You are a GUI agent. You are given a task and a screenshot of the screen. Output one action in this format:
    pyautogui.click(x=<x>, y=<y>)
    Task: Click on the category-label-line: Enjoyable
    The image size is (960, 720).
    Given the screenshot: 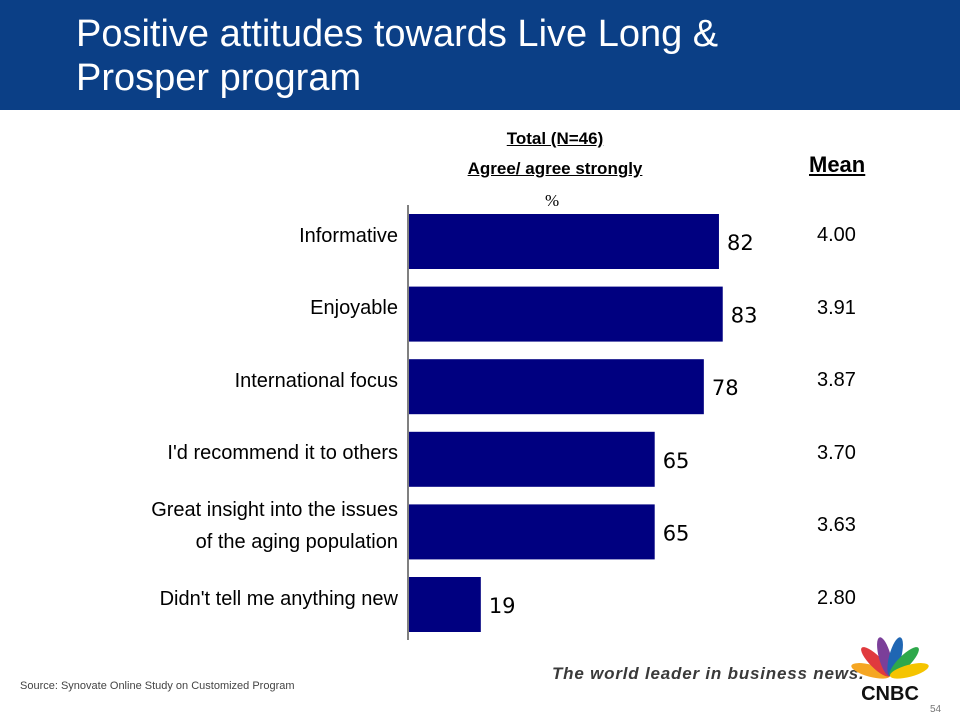 What is the action you would take?
    pyautogui.click(x=354, y=308)
    